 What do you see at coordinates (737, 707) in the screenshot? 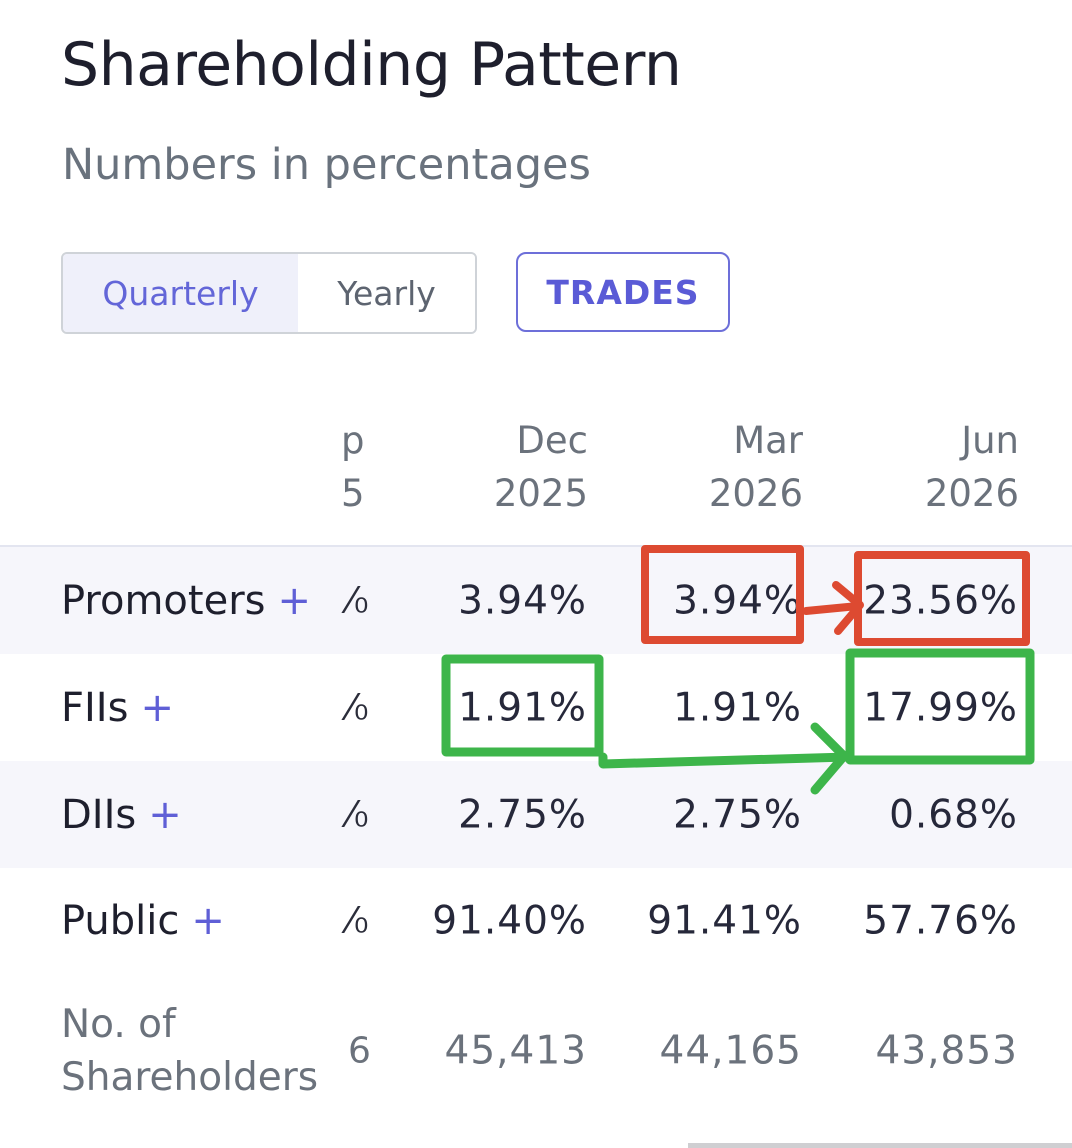
I see `cell-mar-2026: 1.91%` at bounding box center [737, 707].